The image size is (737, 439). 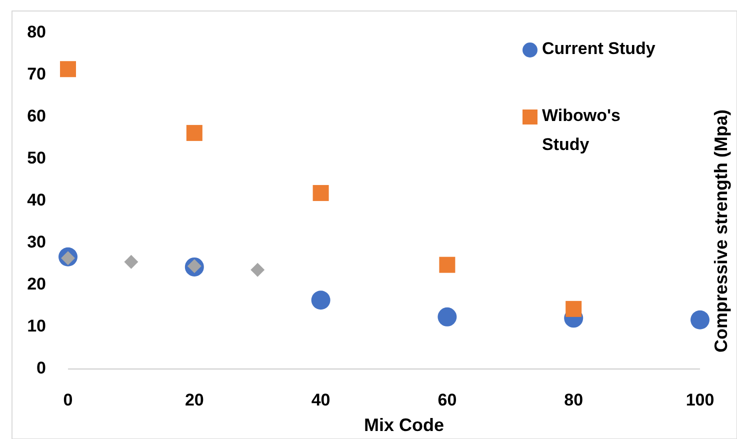 I want to click on y-tick-label: 60, so click(x=36, y=116).